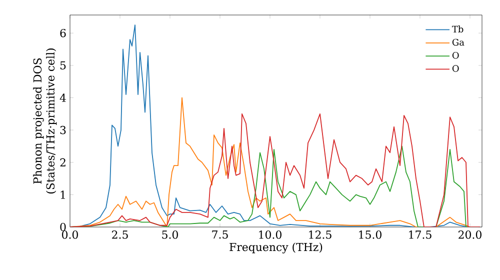 The height and width of the screenshot is (280, 500). What do you see at coordinates (370, 234) in the screenshot?
I see `x-tick-label: 15.0` at bounding box center [370, 234].